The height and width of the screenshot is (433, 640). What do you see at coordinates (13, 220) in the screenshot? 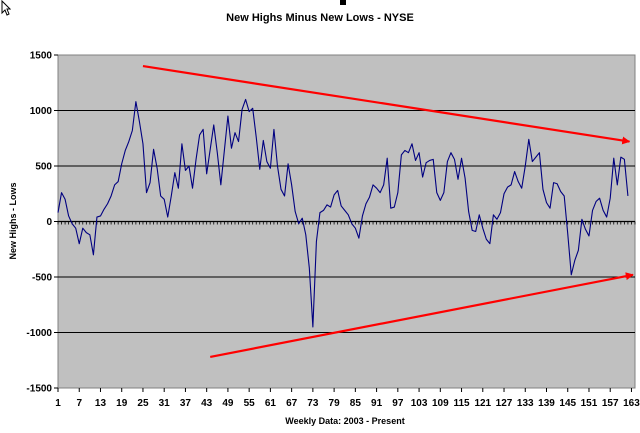
I see `y-axis-title: New Highs - Lows` at bounding box center [13, 220].